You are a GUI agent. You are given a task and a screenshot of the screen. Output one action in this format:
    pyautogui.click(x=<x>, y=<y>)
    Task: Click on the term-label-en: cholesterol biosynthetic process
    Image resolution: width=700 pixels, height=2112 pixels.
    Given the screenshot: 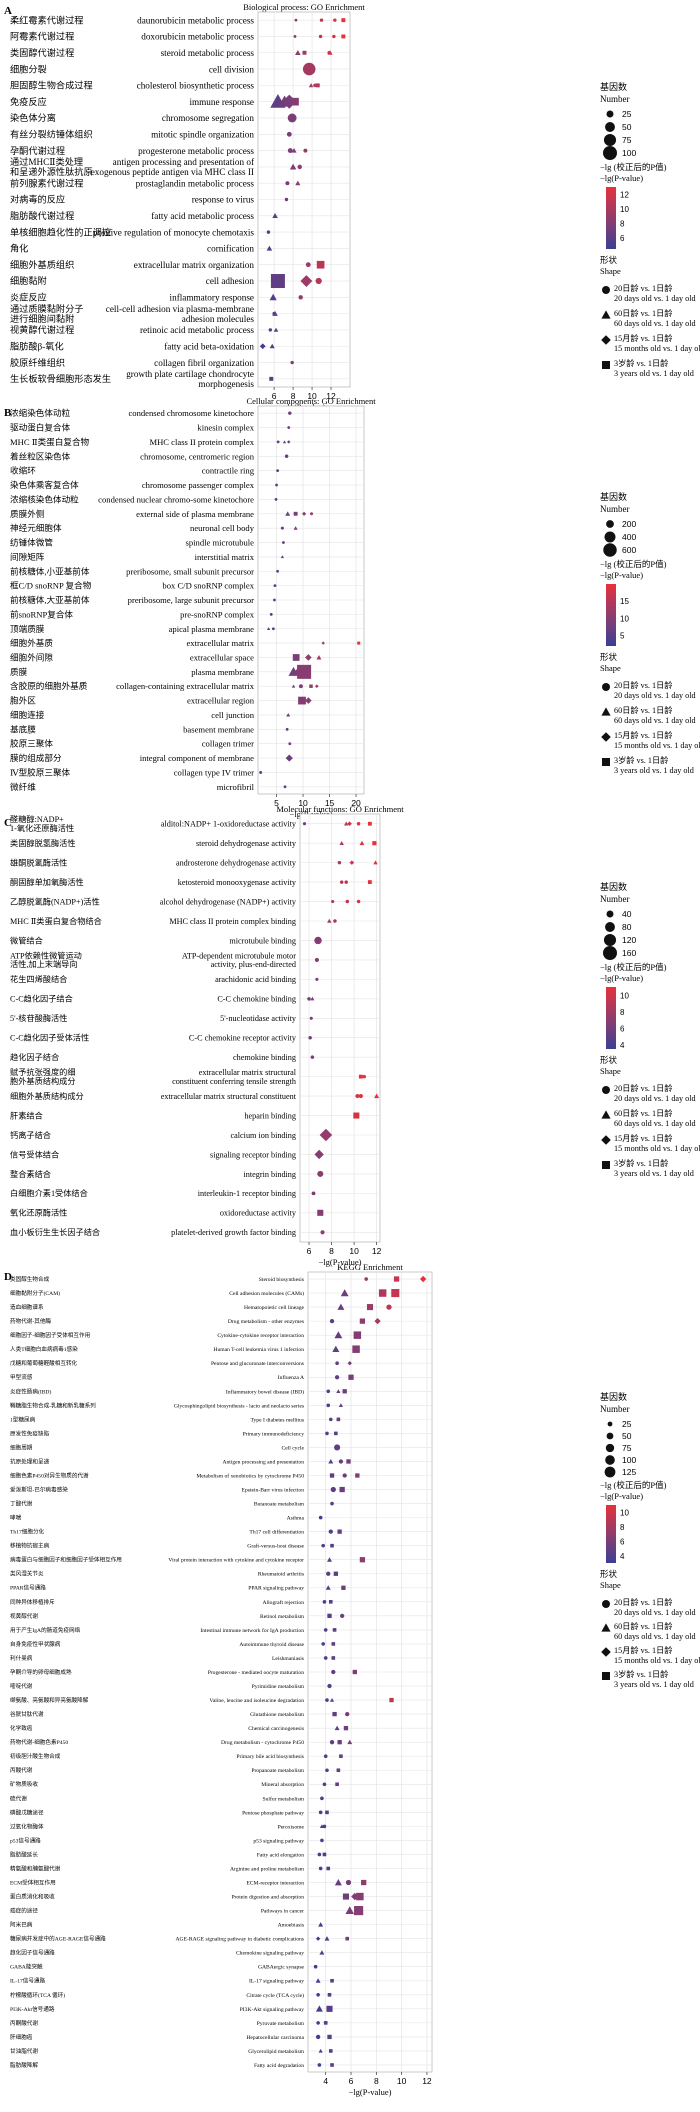 What is the action you would take?
    pyautogui.click(x=196, y=86)
    